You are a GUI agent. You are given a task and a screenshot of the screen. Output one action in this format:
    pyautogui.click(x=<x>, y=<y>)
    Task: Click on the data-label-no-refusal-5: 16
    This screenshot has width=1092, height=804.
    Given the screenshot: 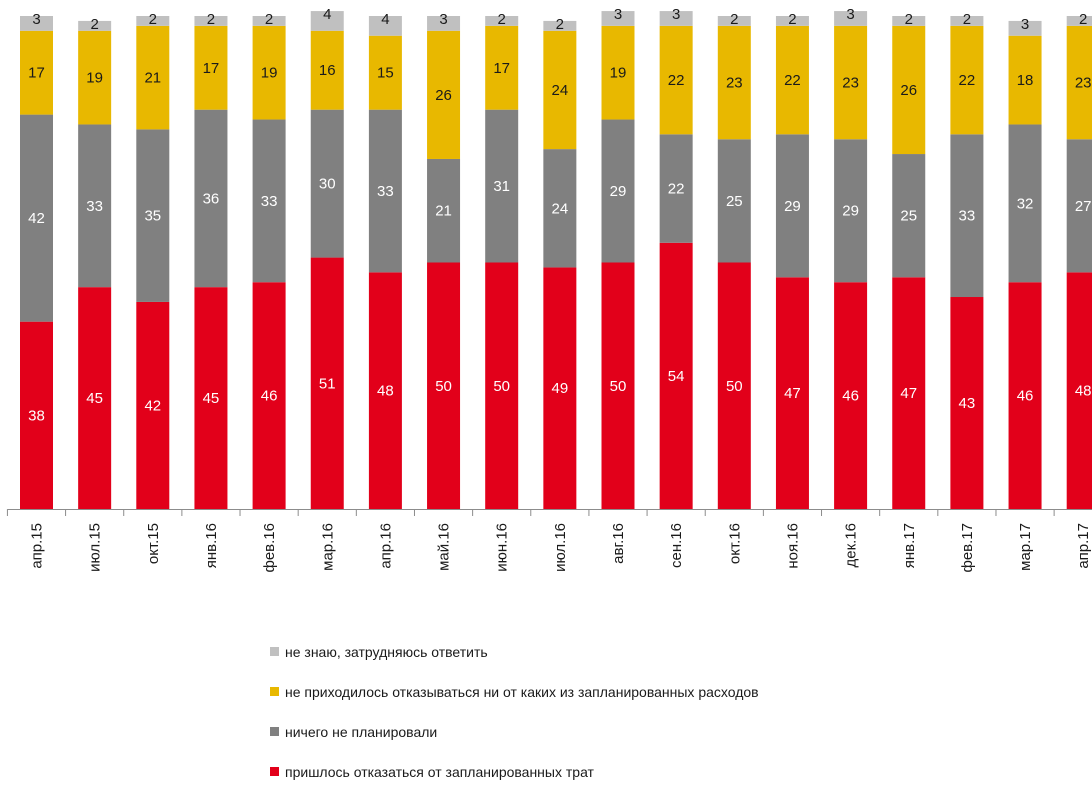 What is the action you would take?
    pyautogui.click(x=327, y=70)
    